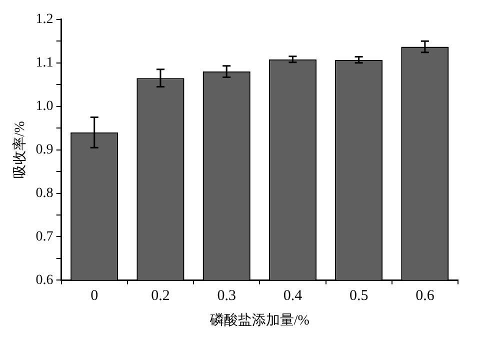 The width and height of the screenshot is (500, 344). I want to click on x-tick-label: 0.3, so click(226, 296).